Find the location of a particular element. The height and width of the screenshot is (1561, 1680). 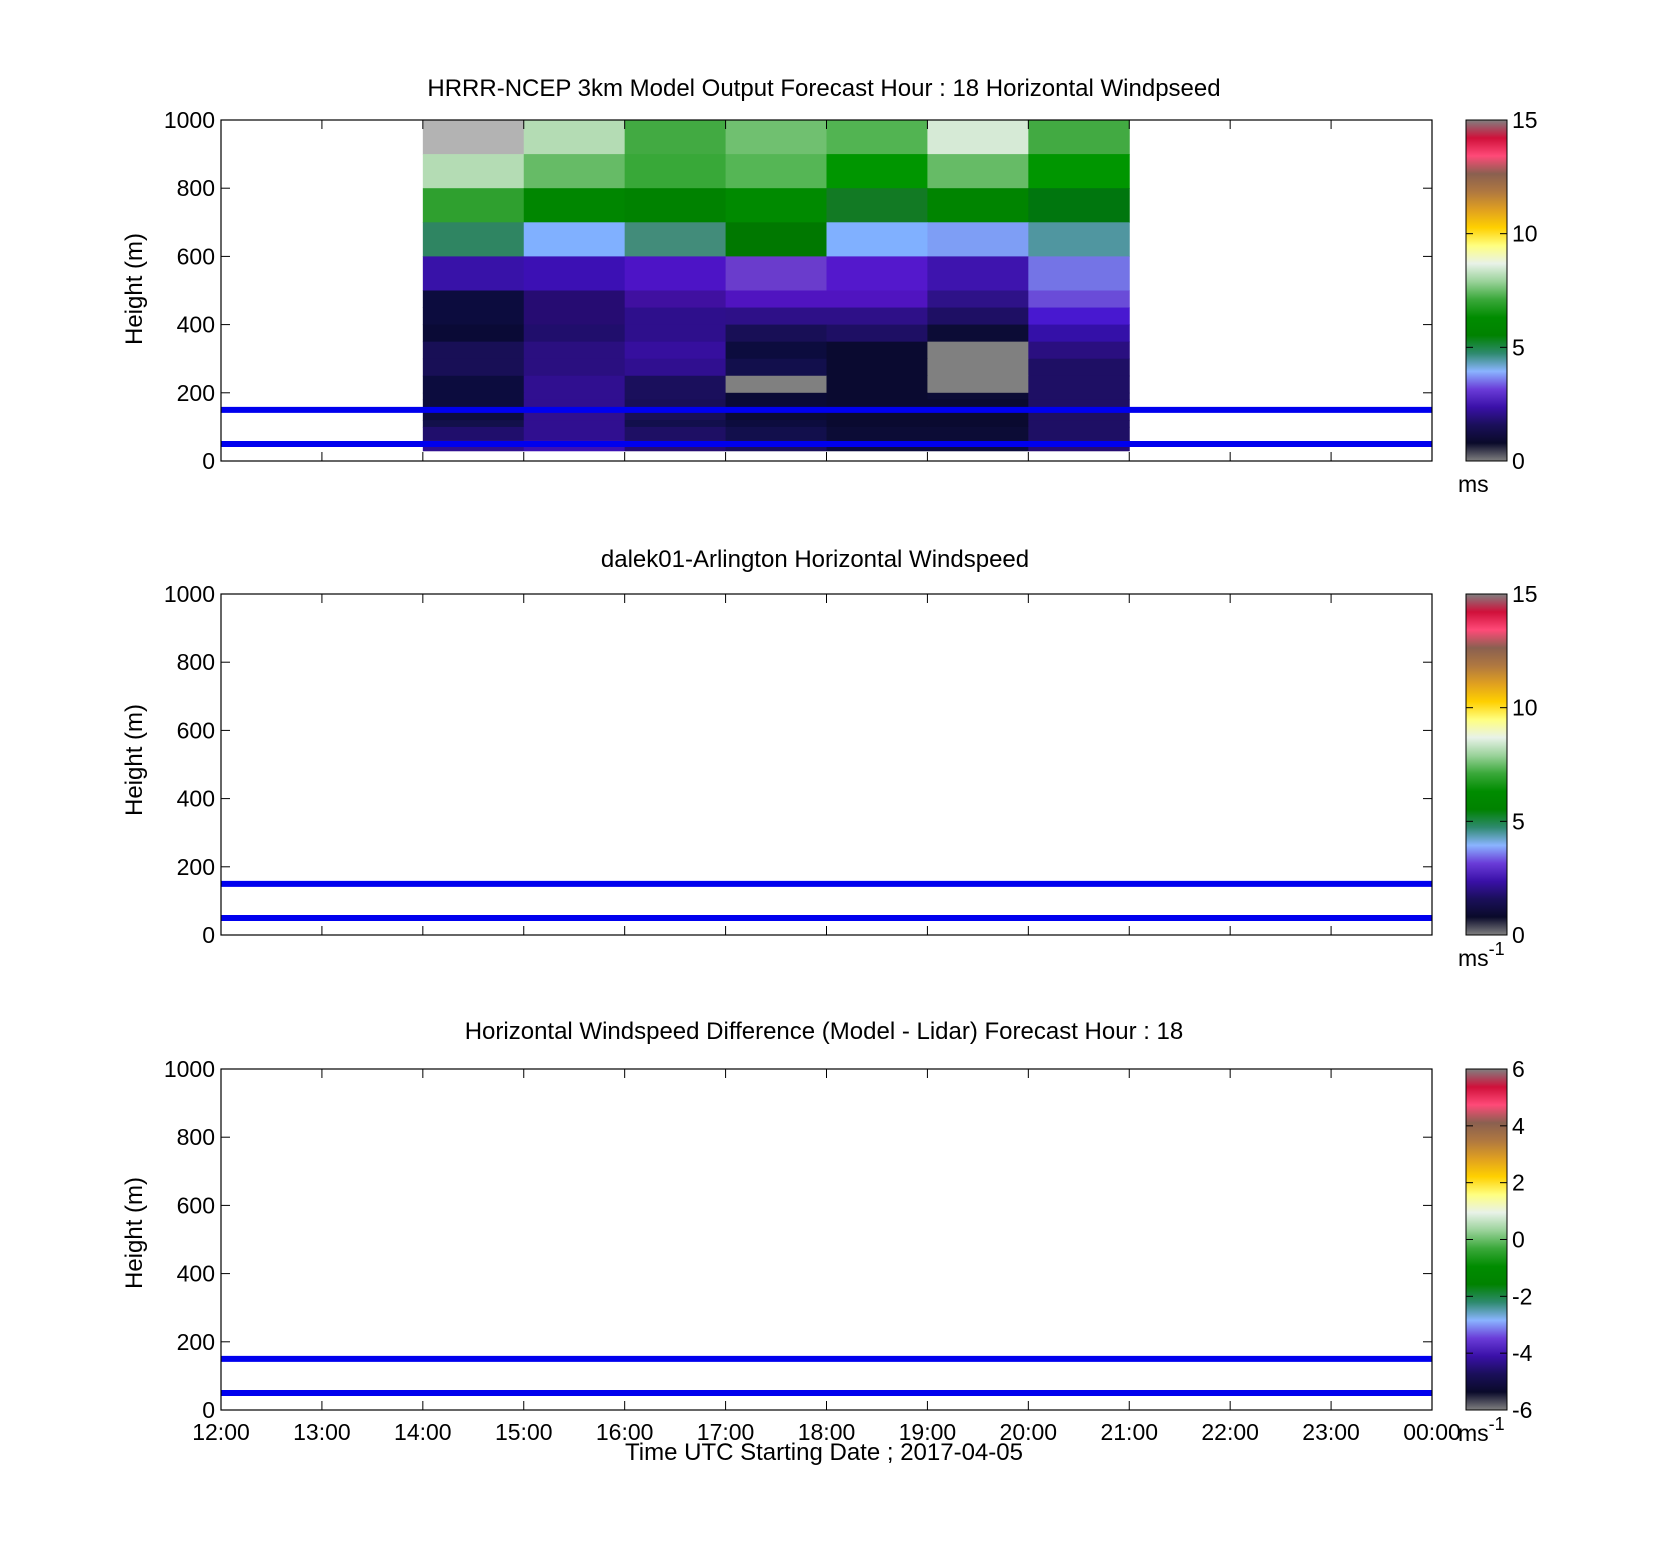

colorbar-gradient is located at coordinates (1486, 764).